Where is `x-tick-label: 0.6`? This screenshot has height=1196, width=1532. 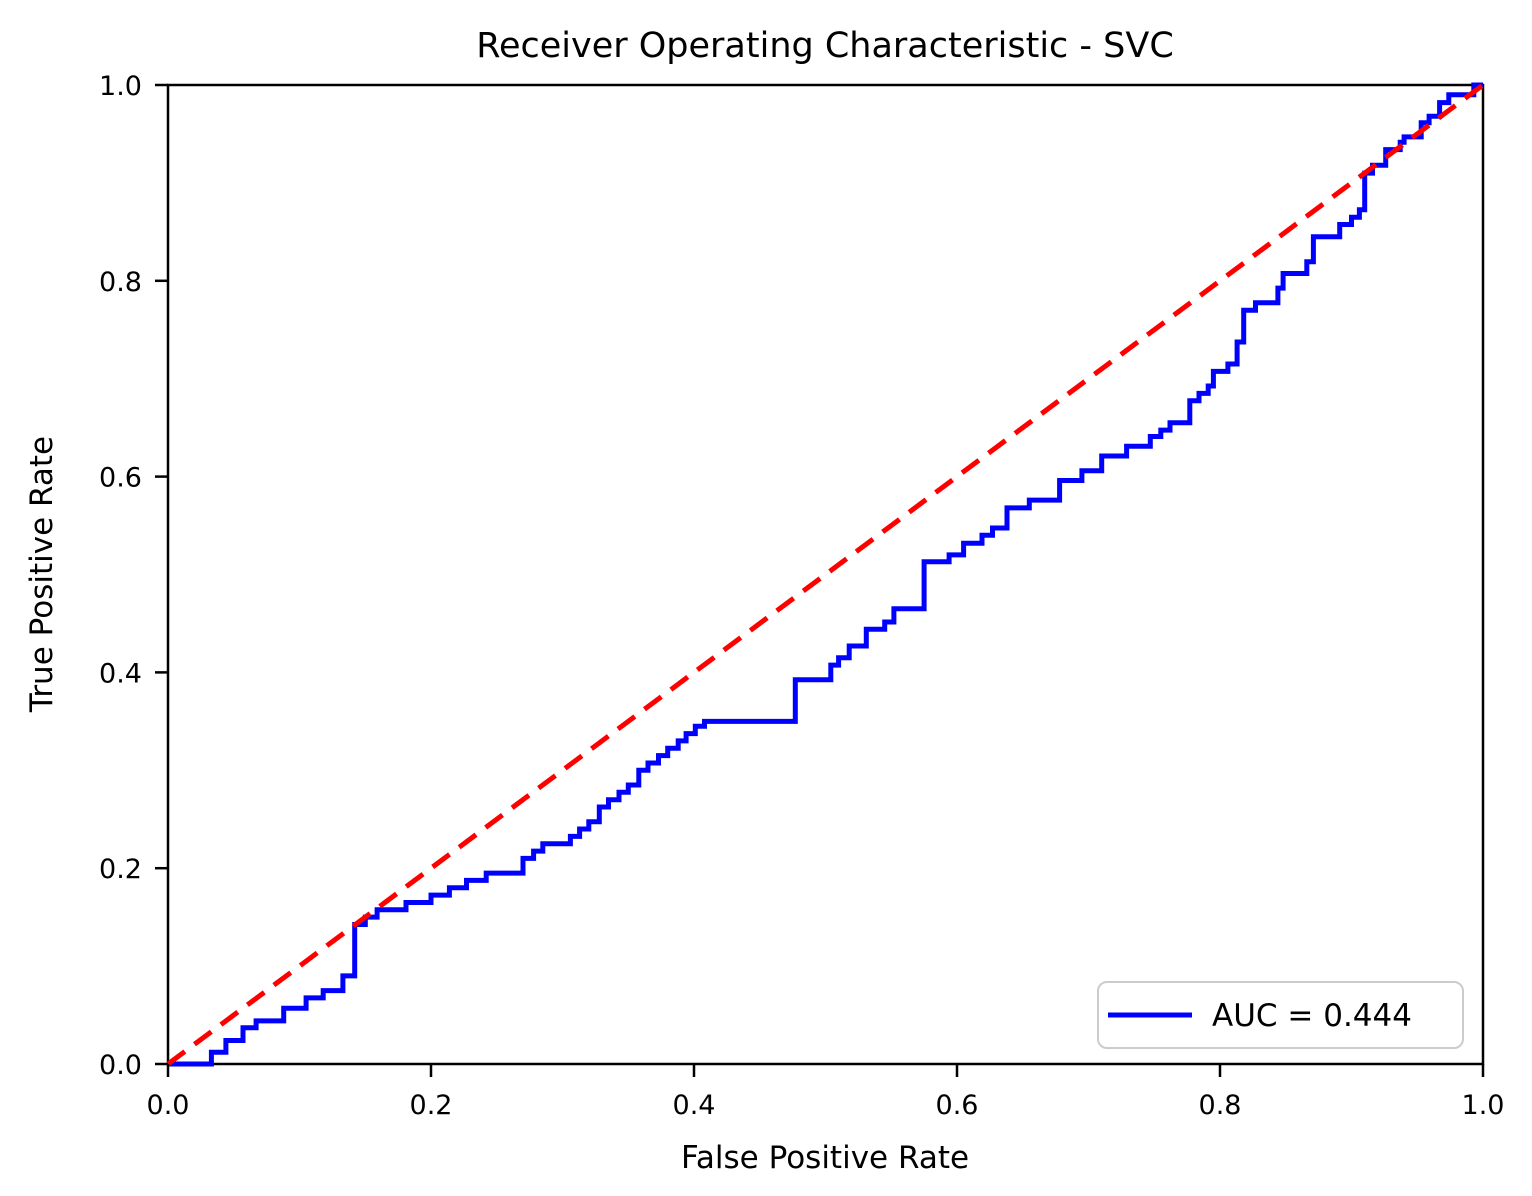 x-tick-label: 0.6 is located at coordinates (957, 1105).